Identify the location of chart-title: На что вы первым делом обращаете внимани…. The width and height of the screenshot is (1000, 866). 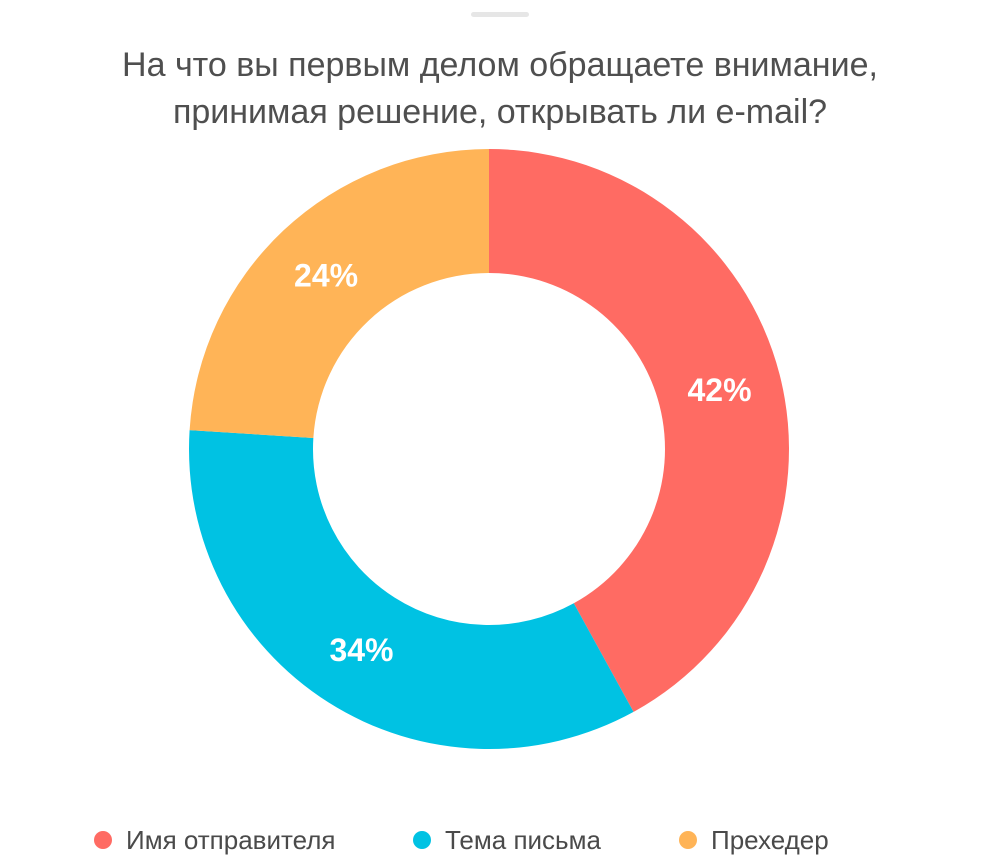
(500, 89).